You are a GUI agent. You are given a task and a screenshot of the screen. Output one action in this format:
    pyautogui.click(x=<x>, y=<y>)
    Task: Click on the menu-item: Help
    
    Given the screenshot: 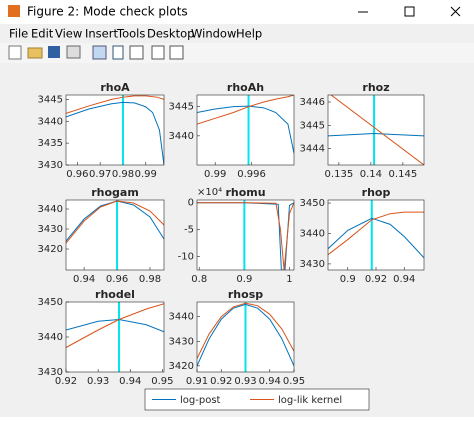 What is the action you would take?
    pyautogui.click(x=249, y=34)
    